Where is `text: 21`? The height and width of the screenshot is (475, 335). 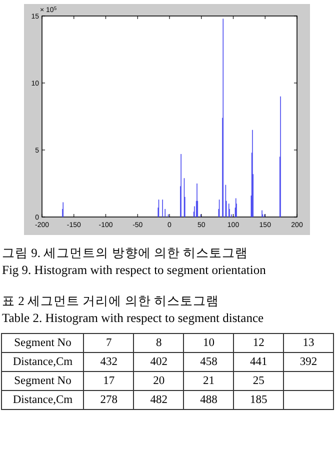
text: 21 is located at coordinates (209, 381).